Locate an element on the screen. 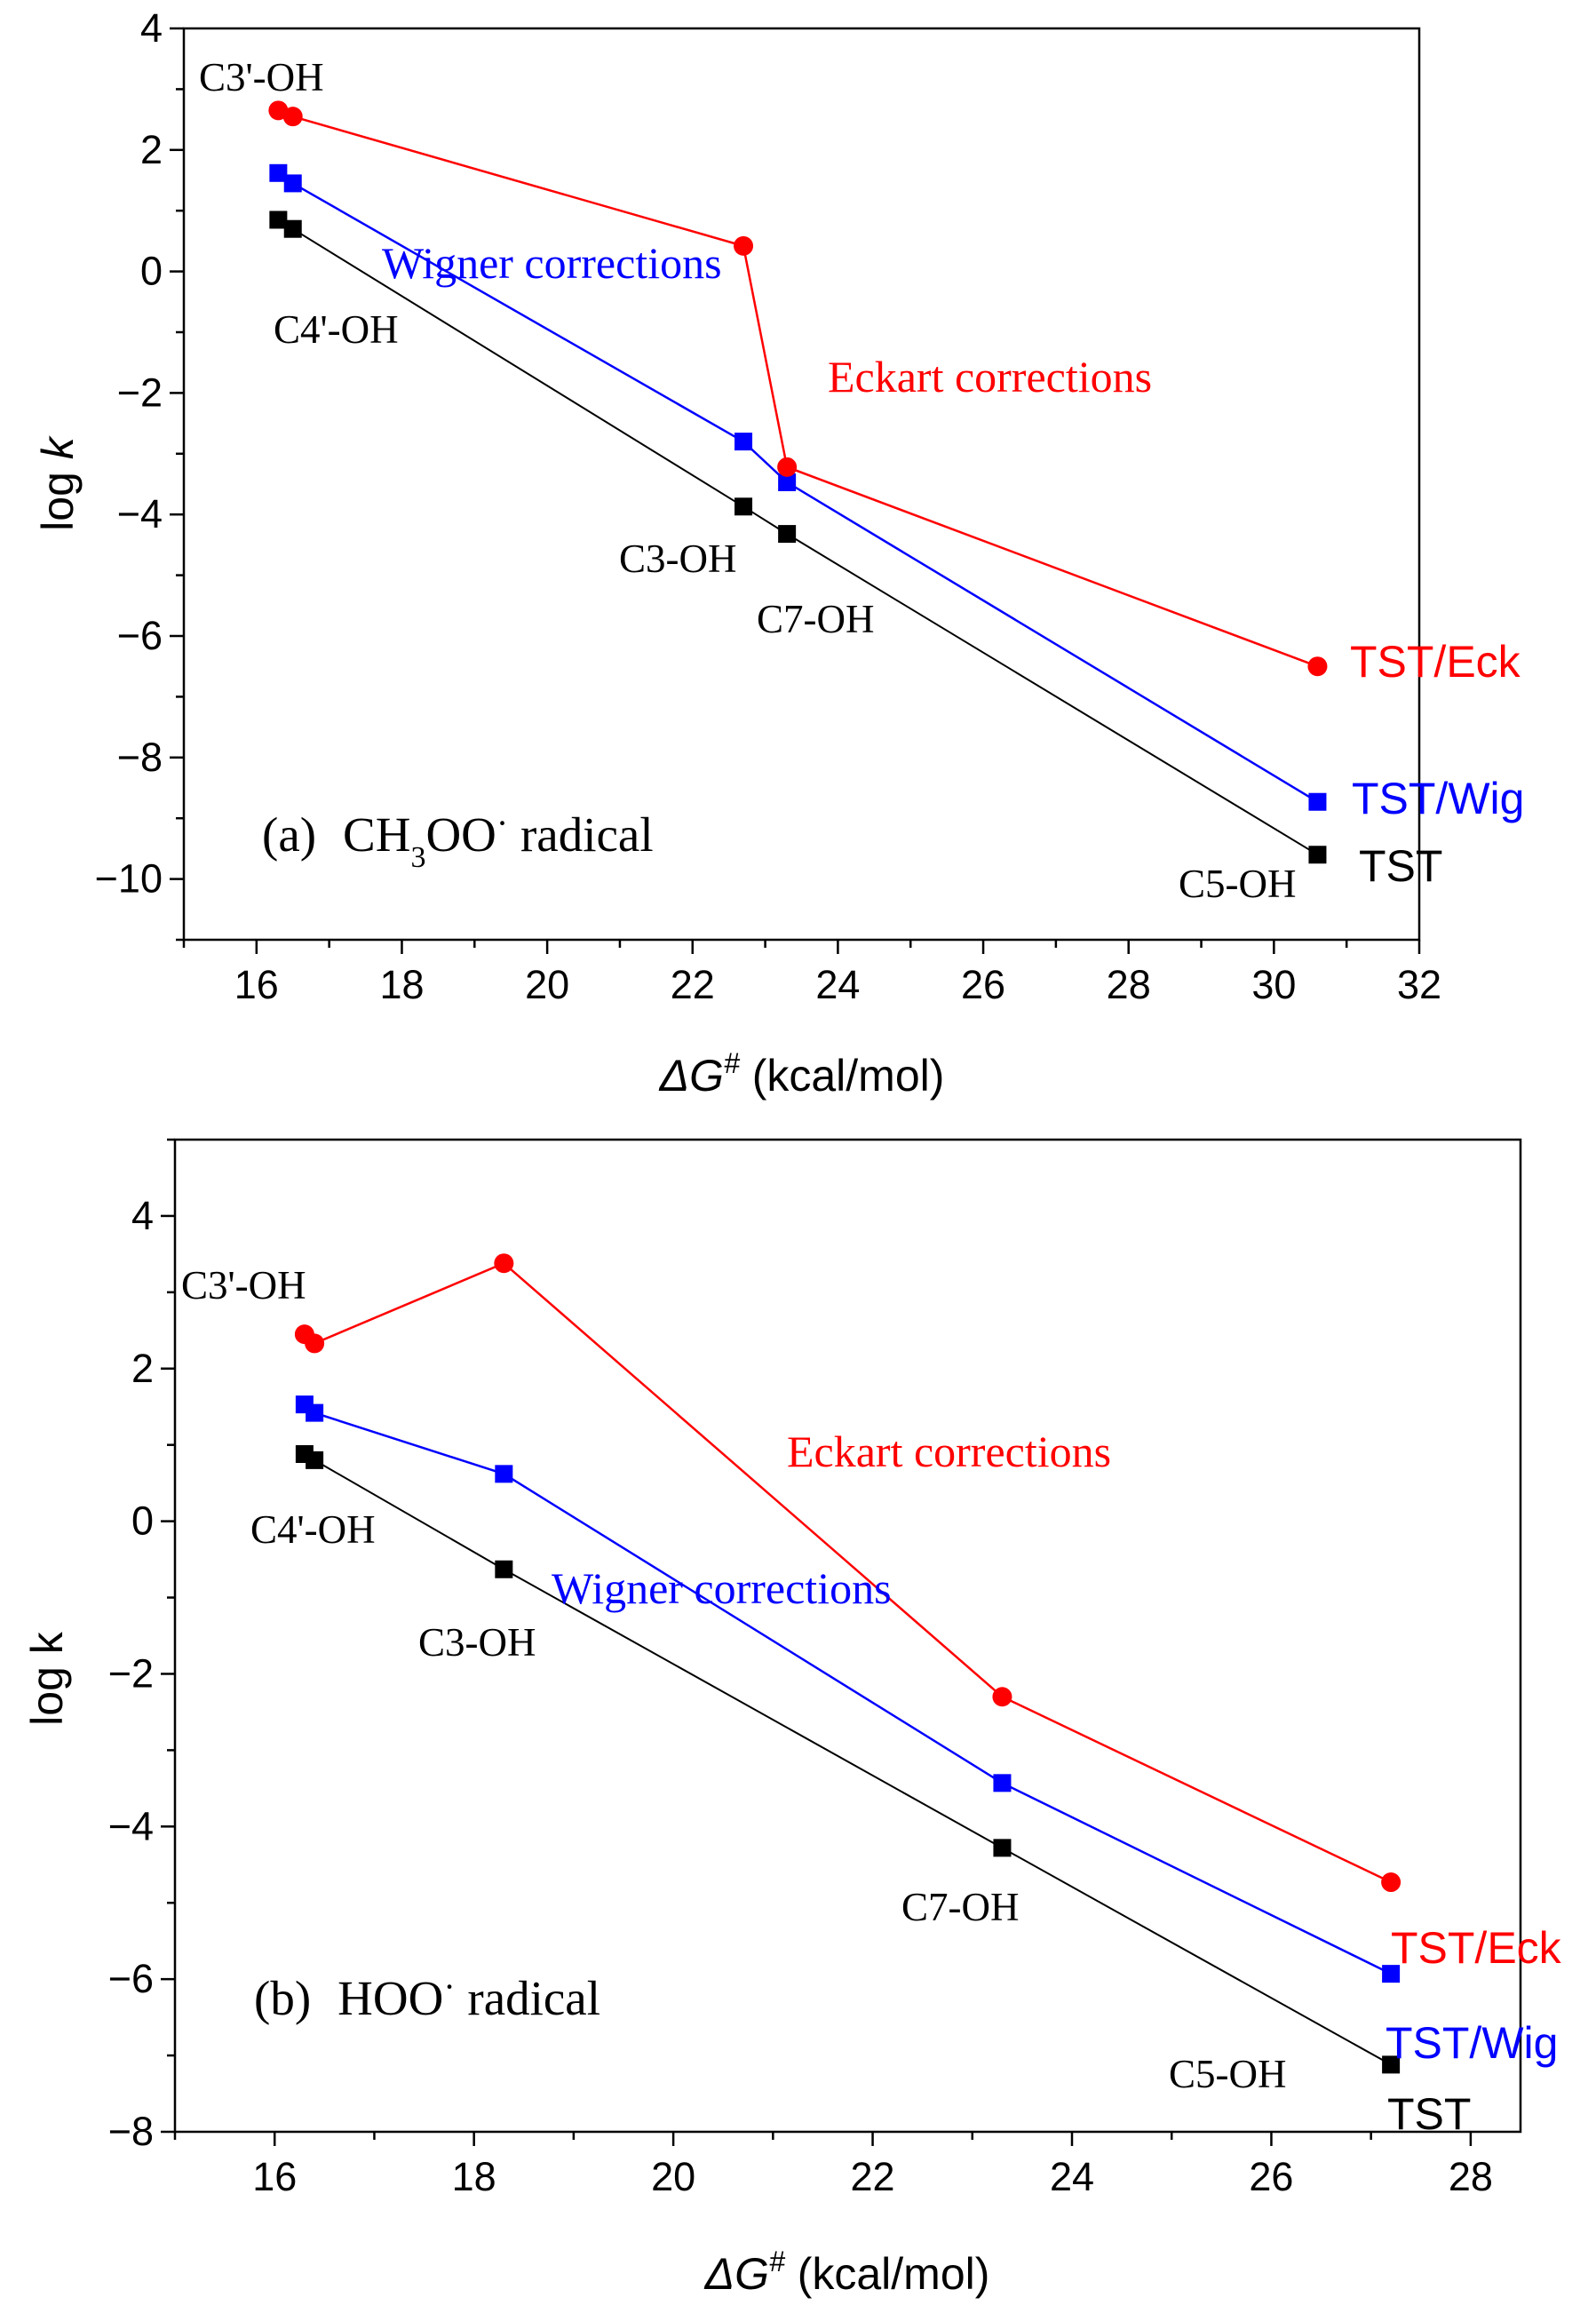 Image resolution: width=1596 pixels, height=2305 pixels. panel-a-x-tick-label: 26 is located at coordinates (983, 985).